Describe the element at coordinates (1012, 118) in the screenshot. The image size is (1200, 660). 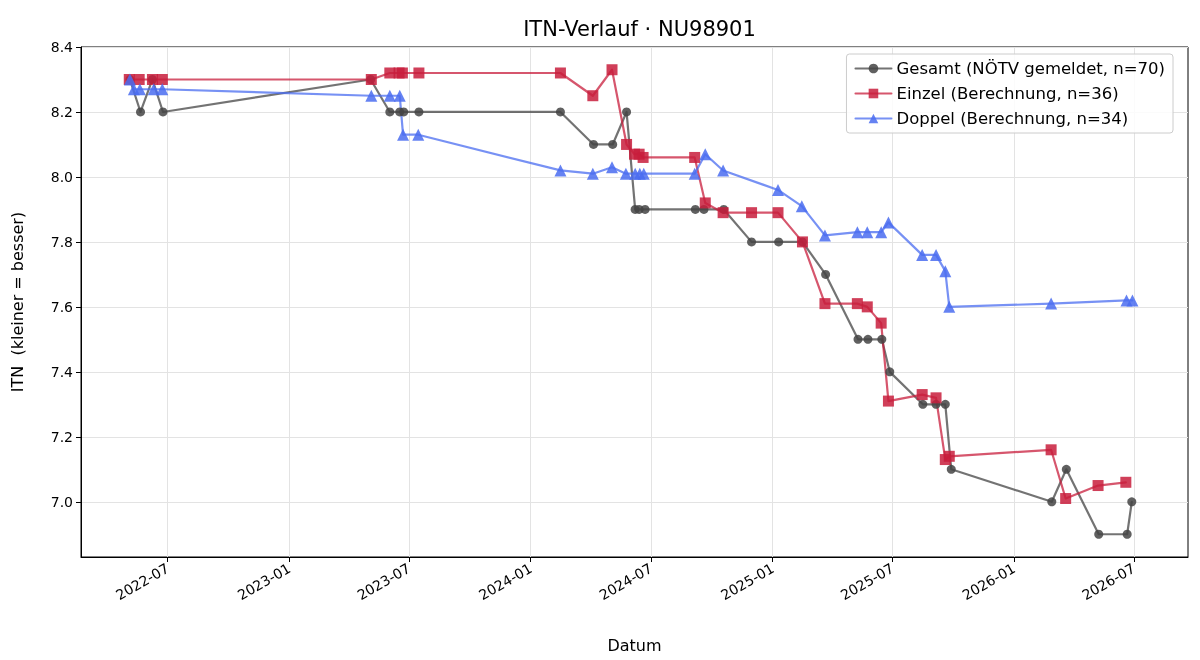
I see `legend-label: Doppel (Berechnung, n=34)` at that location.